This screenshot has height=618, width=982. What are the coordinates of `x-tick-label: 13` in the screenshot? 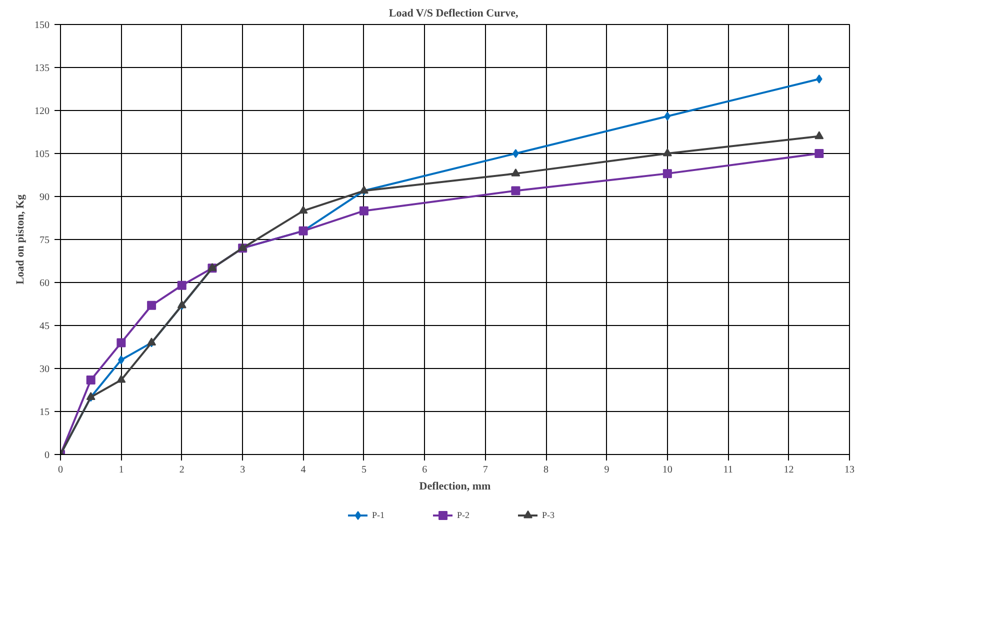 It's located at (849, 470).